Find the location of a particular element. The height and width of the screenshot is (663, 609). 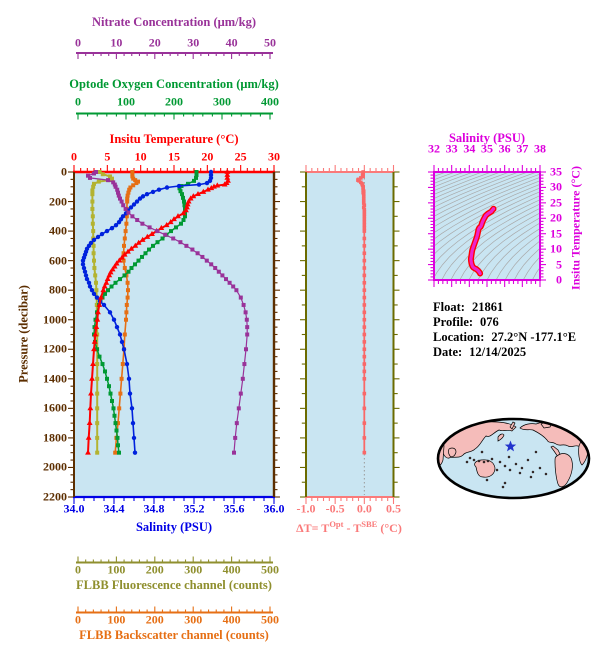

backscatter-tick-label: 500 is located at coordinates (270, 619).